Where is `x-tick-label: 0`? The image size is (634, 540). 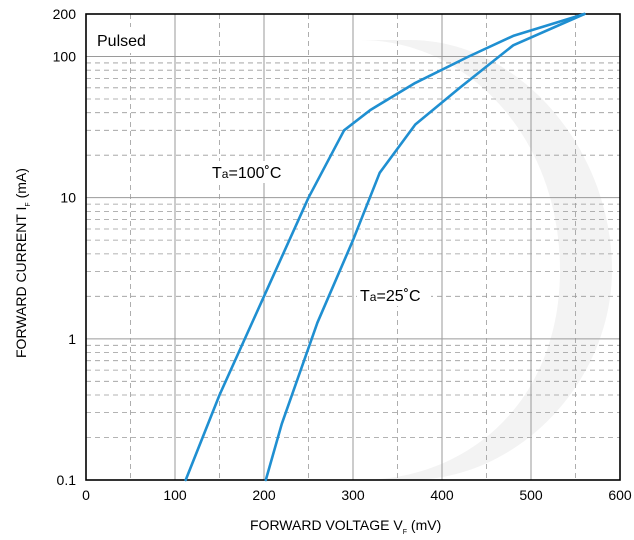
x-tick-label: 0 is located at coordinates (86, 495).